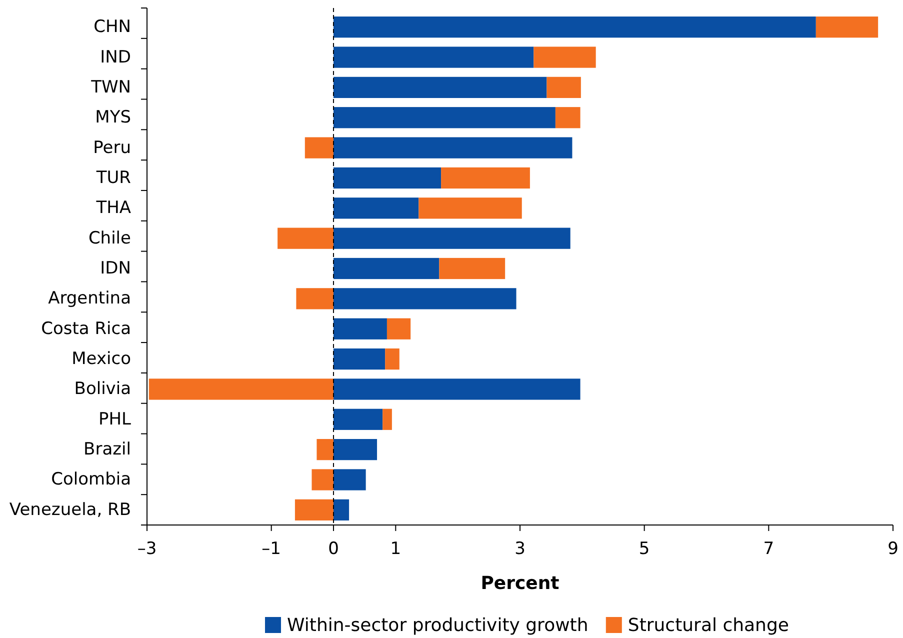 This screenshot has width=903, height=638. Describe the element at coordinates (113, 118) in the screenshot. I see `y-tick-label: MYS` at that location.